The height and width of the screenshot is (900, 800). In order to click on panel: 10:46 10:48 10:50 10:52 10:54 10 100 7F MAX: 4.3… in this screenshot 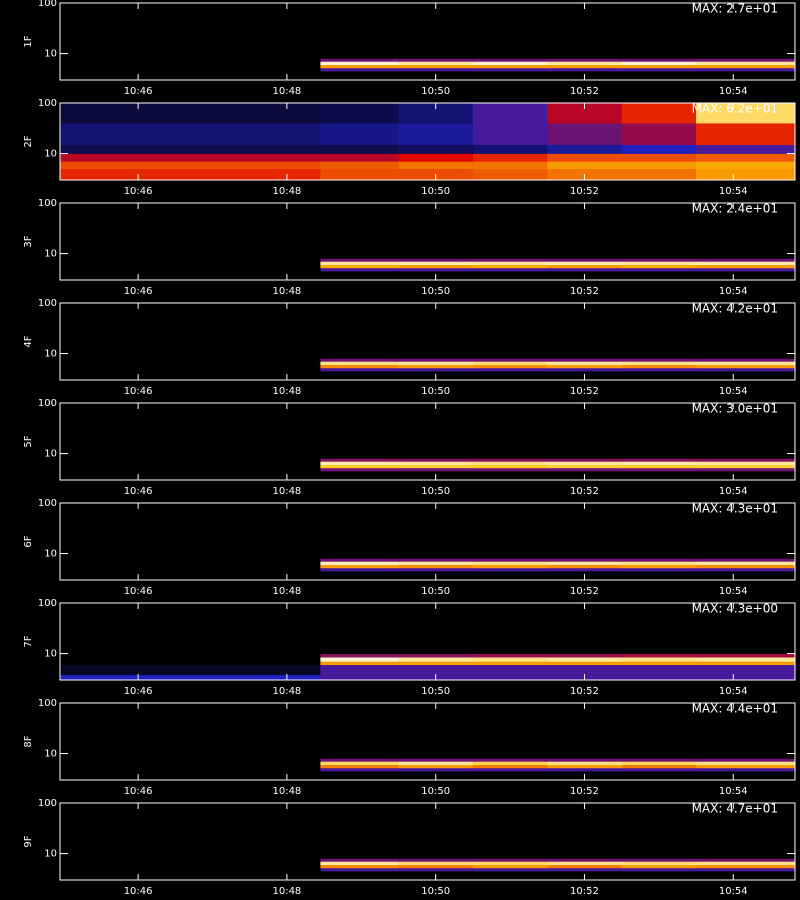, I will do `click(409, 647)`.